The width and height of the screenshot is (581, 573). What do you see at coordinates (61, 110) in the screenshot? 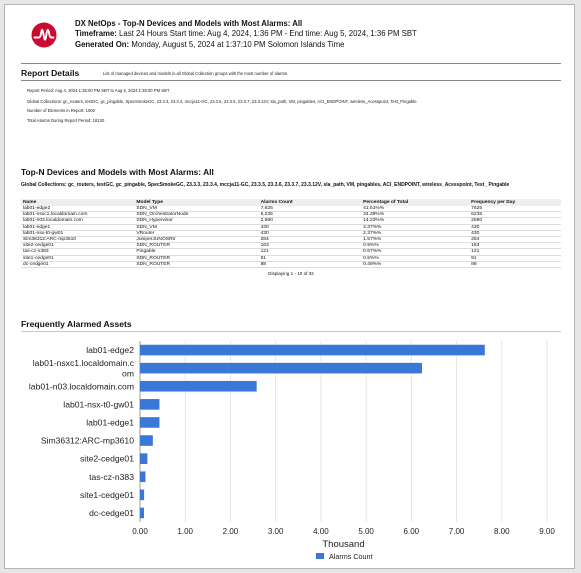
I see `number-of-elements: Number of Elements in Report: 1000` at bounding box center [61, 110].